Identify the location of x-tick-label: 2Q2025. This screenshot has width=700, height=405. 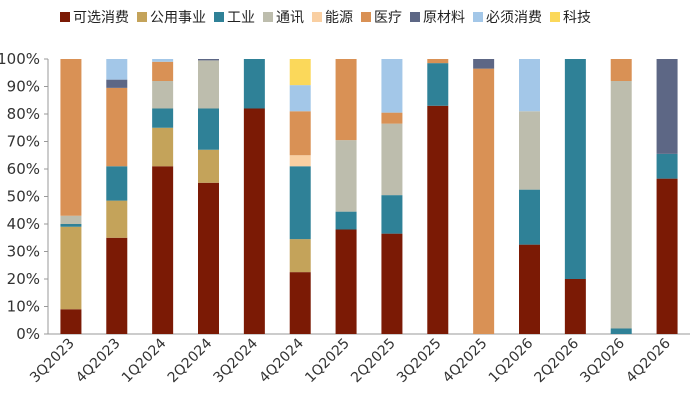
(373, 361).